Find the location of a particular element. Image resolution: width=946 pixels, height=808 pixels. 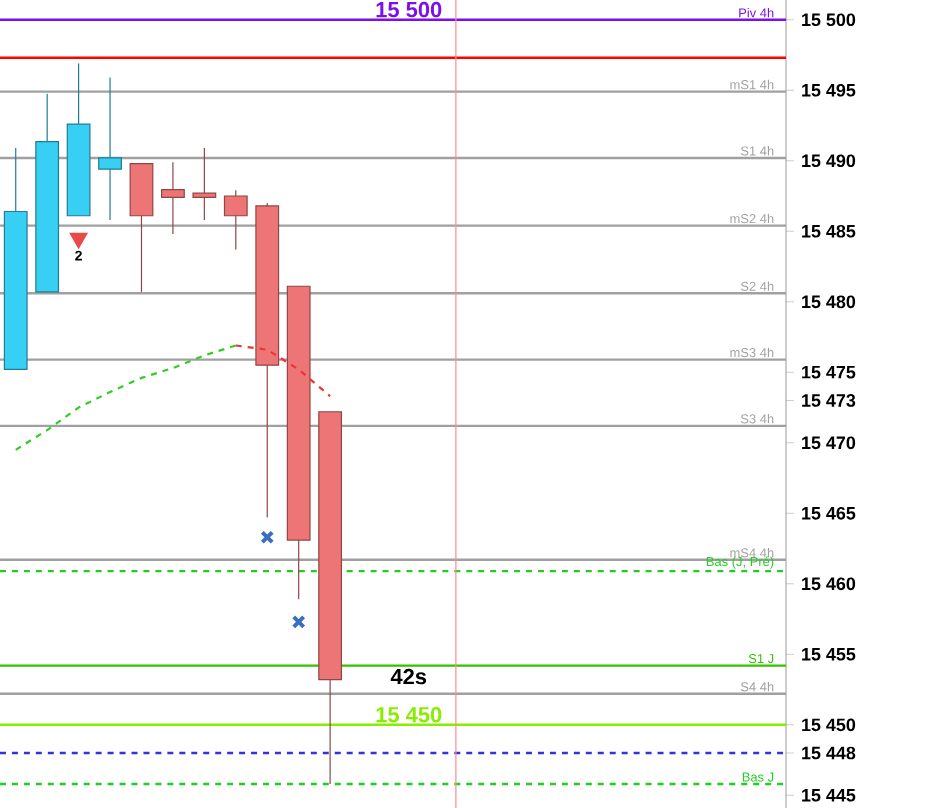

y-tick-label: 15 450 is located at coordinates (829, 725).